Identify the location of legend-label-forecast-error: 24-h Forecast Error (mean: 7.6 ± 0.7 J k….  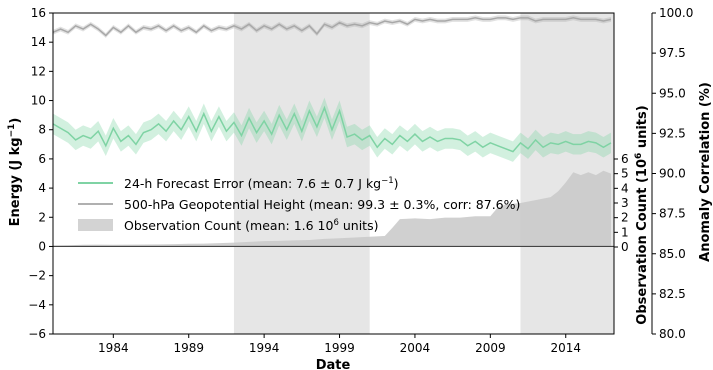
(261, 183).